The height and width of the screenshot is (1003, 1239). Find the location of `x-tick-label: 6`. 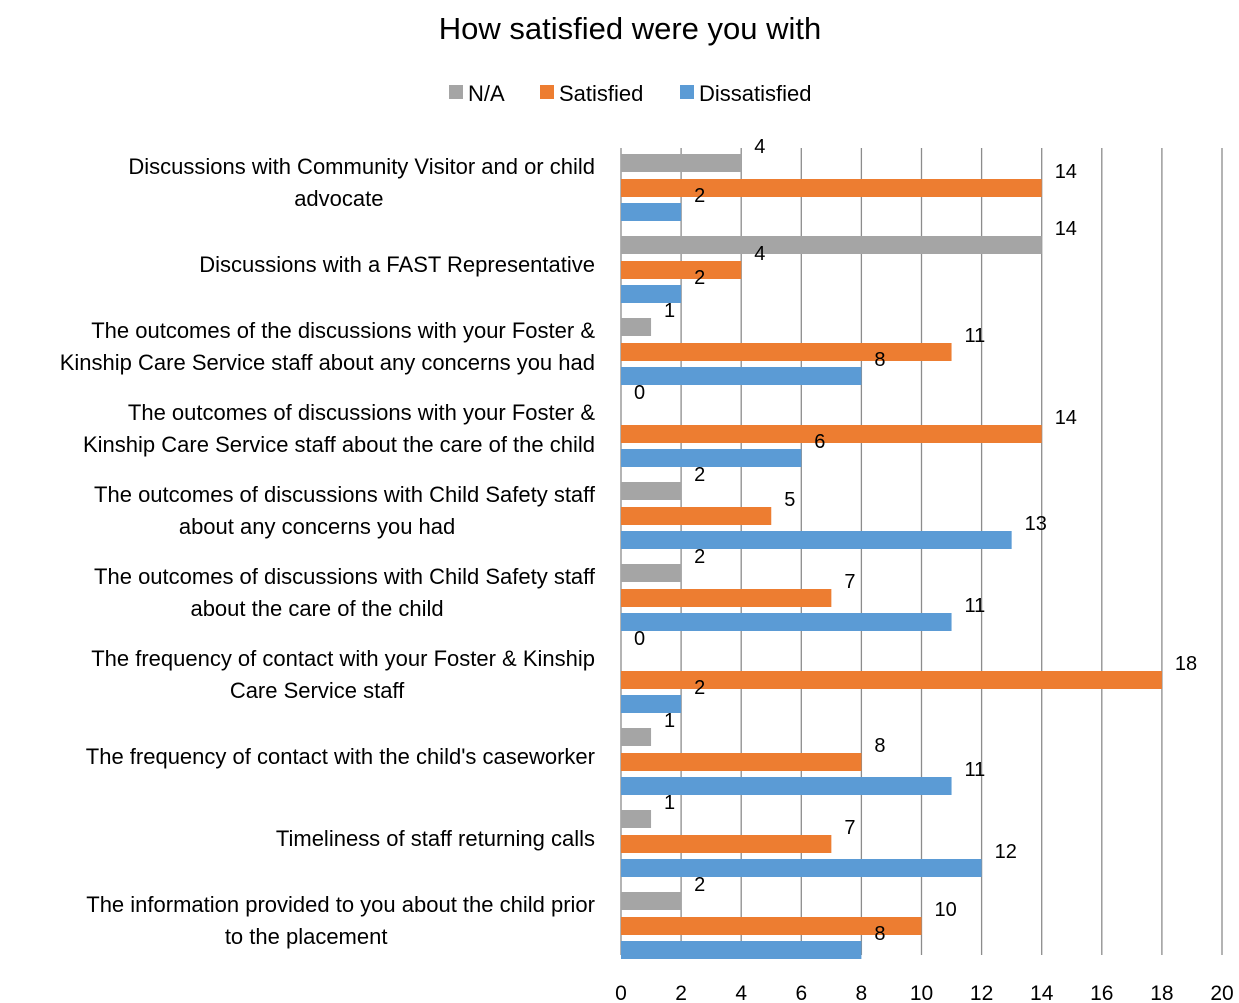

x-tick-label: 6 is located at coordinates (801, 992).